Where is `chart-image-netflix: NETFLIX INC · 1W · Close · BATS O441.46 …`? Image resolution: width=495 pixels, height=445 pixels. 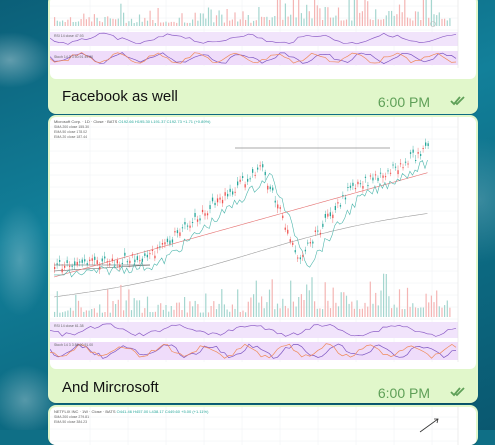 chart-image-netflix: NETFLIX INC · 1W · Close · BATS O441.46 … is located at coordinates (263, 426).